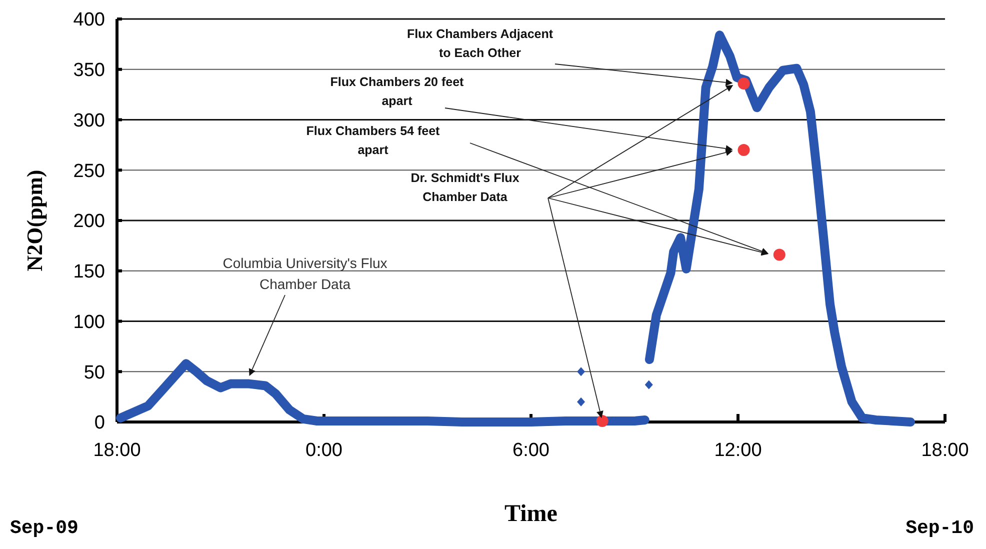 This screenshot has width=986, height=549. I want to click on annotation: Flux Chambers 54 feet apart, so click(373, 140).